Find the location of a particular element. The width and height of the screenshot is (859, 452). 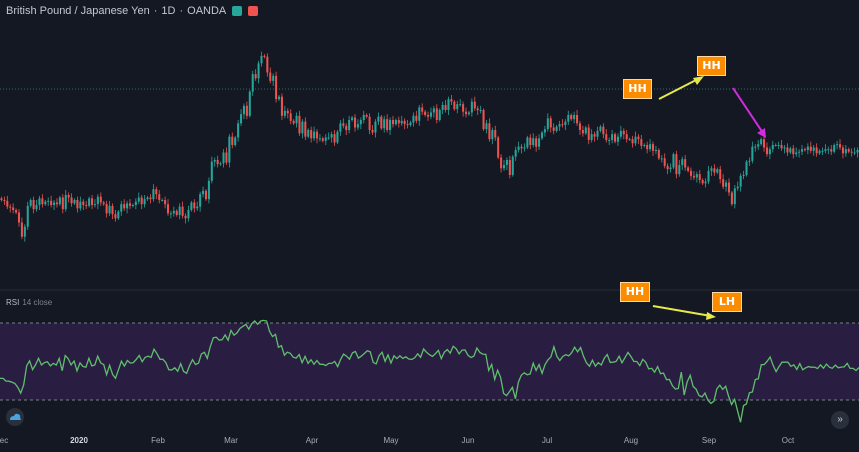

interval-label: 1D is located at coordinates (168, 11).